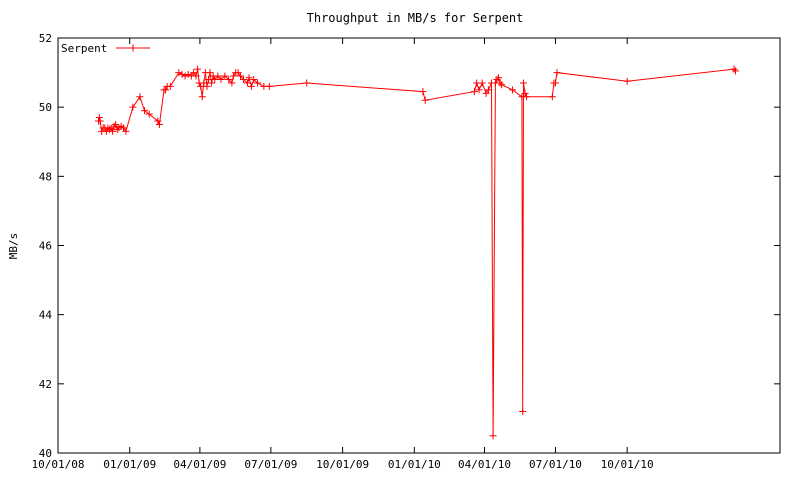  Describe the element at coordinates (555, 464) in the screenshot. I see `x-tick-label: 07/01/10` at that location.